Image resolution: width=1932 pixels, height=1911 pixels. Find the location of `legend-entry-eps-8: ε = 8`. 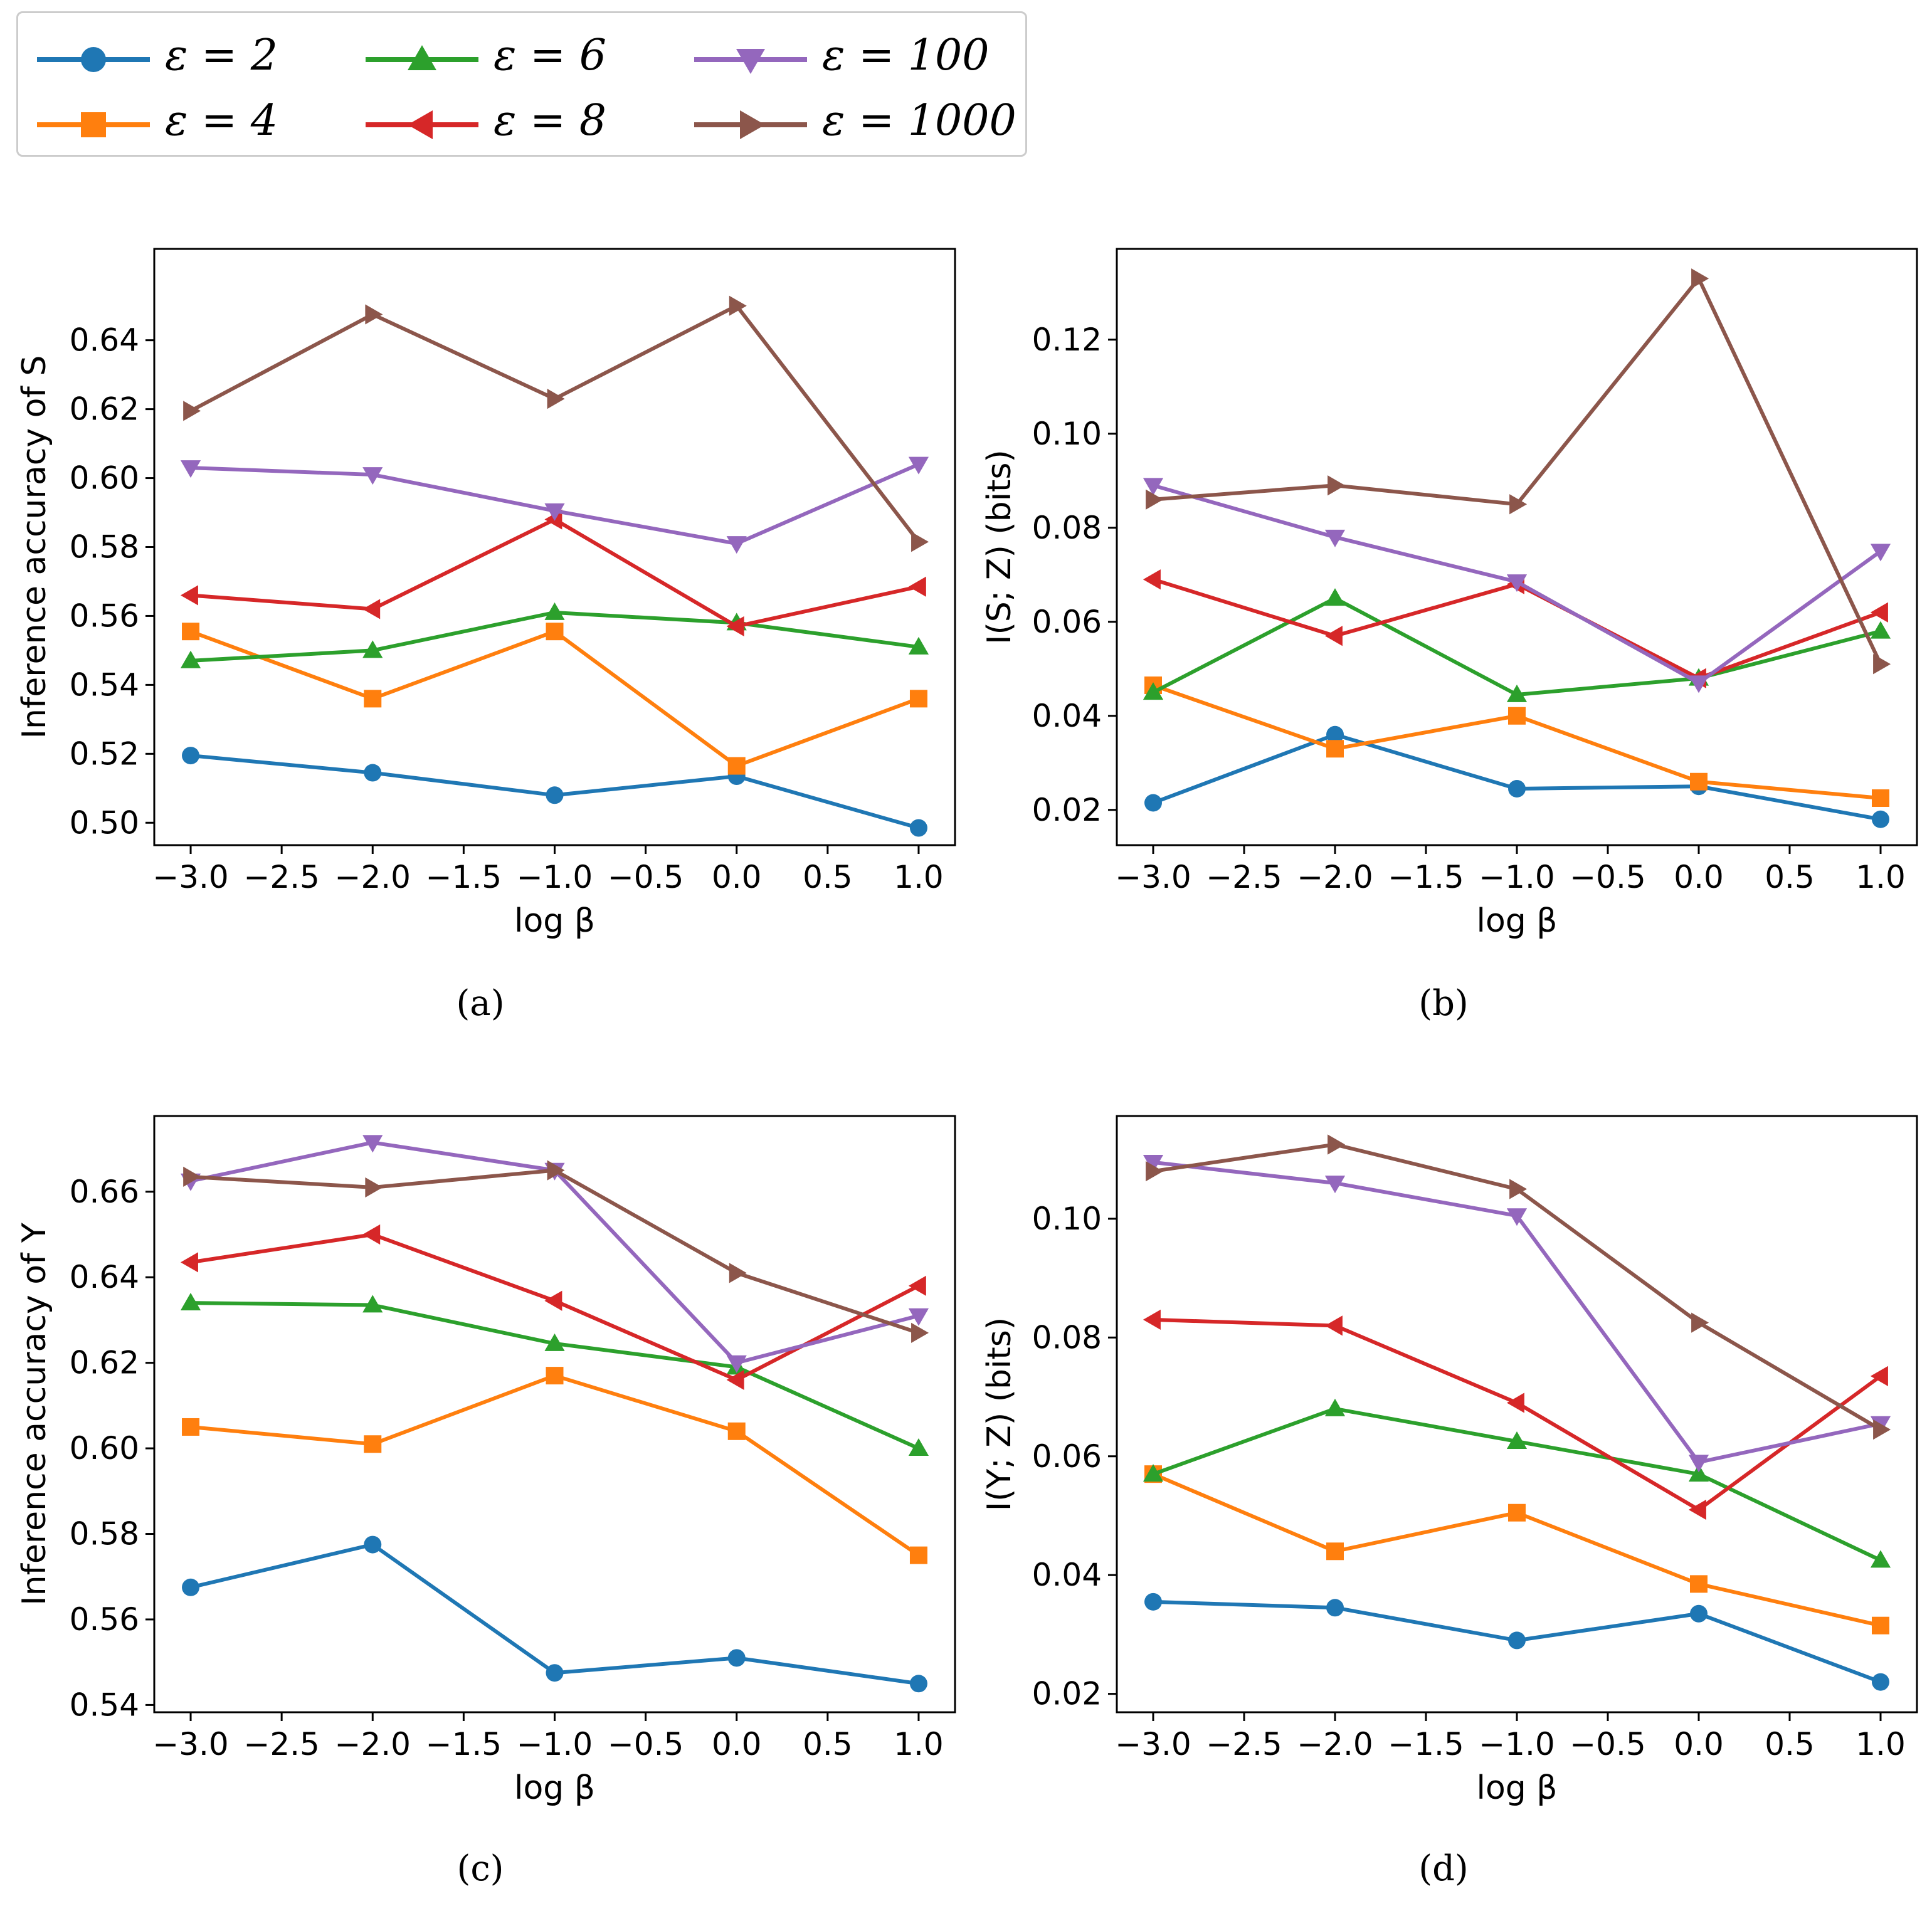

legend-entry-eps-8: ε = 8 is located at coordinates (519, 120).